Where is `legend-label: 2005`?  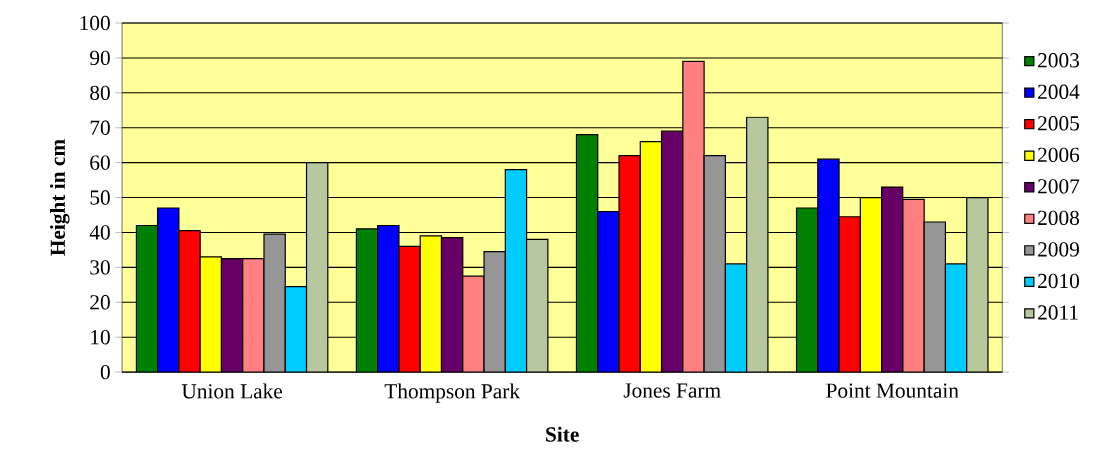 legend-label: 2005 is located at coordinates (1058, 123).